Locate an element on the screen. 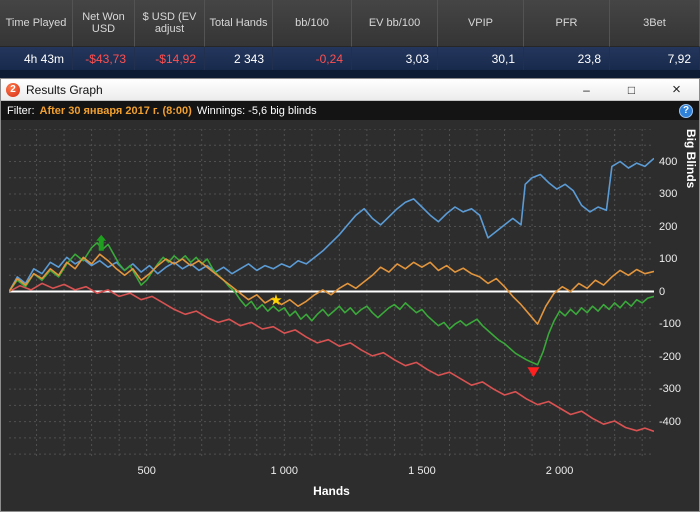 The width and height of the screenshot is (700, 512). stats-header-cell: Total Hands is located at coordinates (239, 23).